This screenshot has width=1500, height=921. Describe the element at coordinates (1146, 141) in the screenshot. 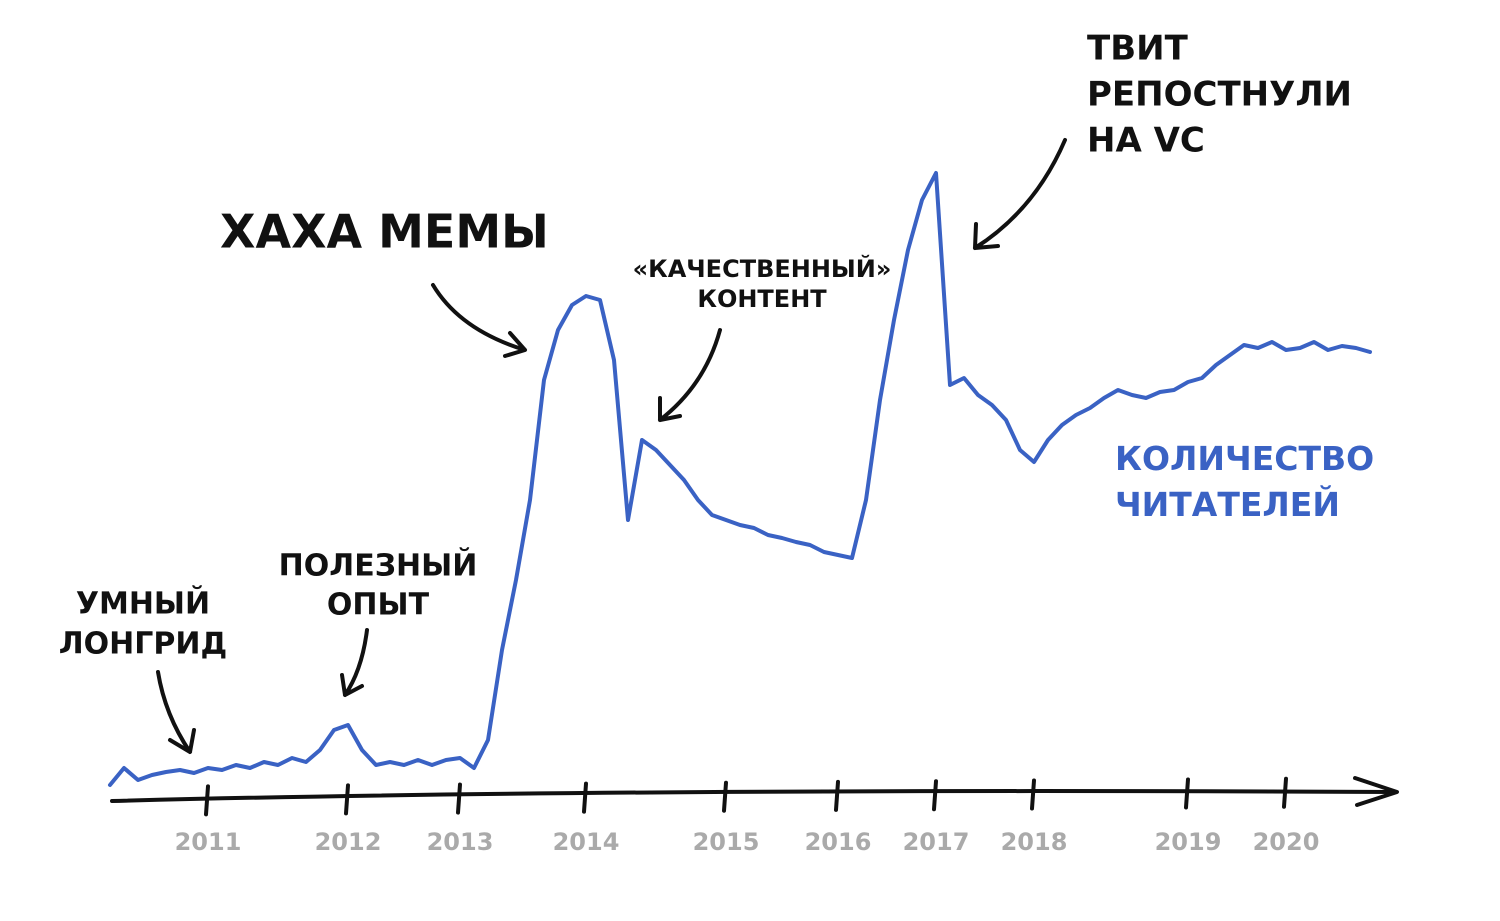

I see `annotation: НА VC` at that location.